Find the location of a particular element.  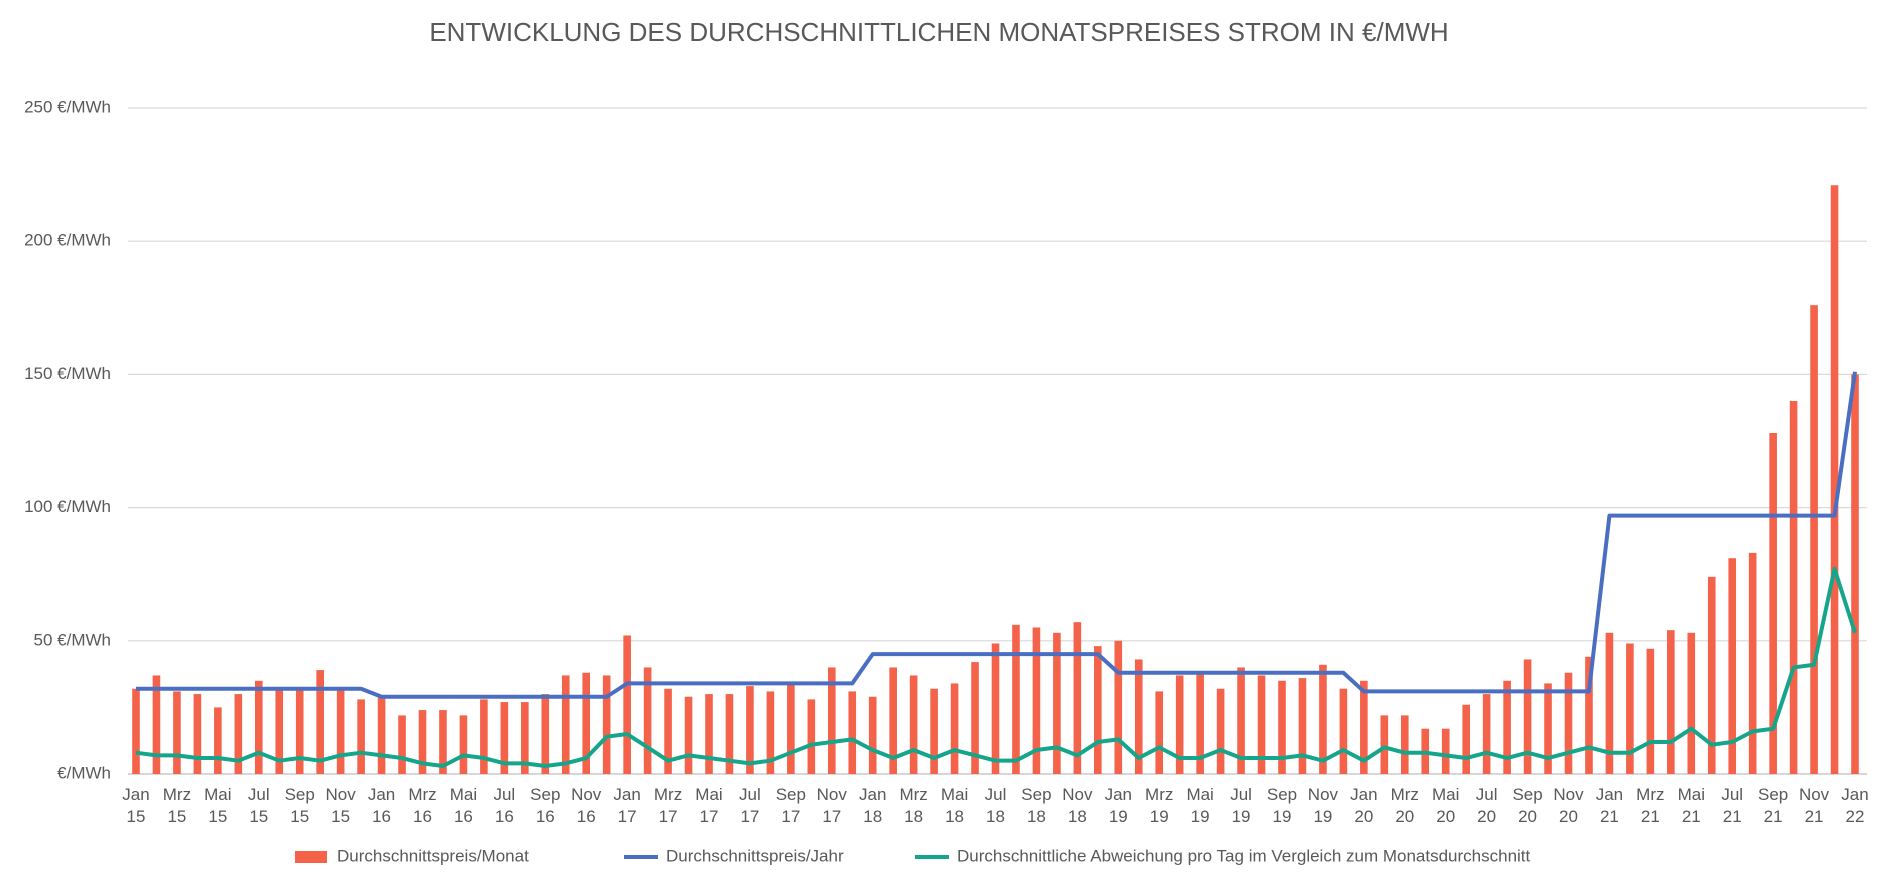

legend-label: Durchschnittspreis/Jahr is located at coordinates (755, 855).